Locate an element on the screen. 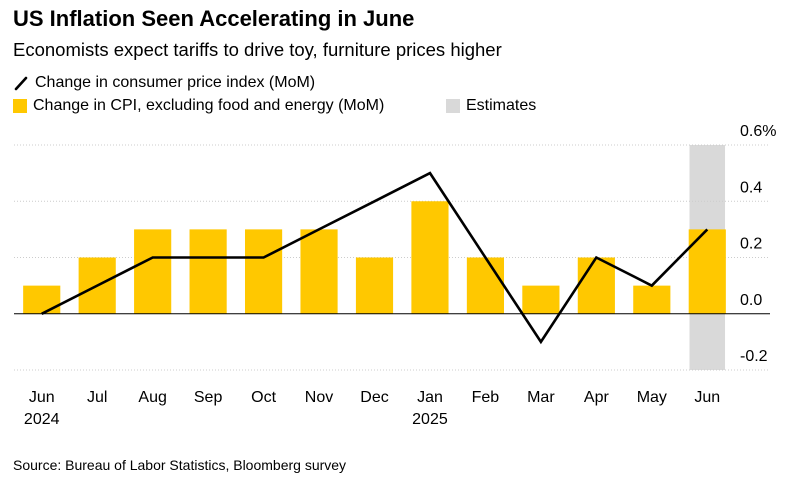 This screenshot has height=487, width=793. estimates-legend-swatch is located at coordinates (453, 106).